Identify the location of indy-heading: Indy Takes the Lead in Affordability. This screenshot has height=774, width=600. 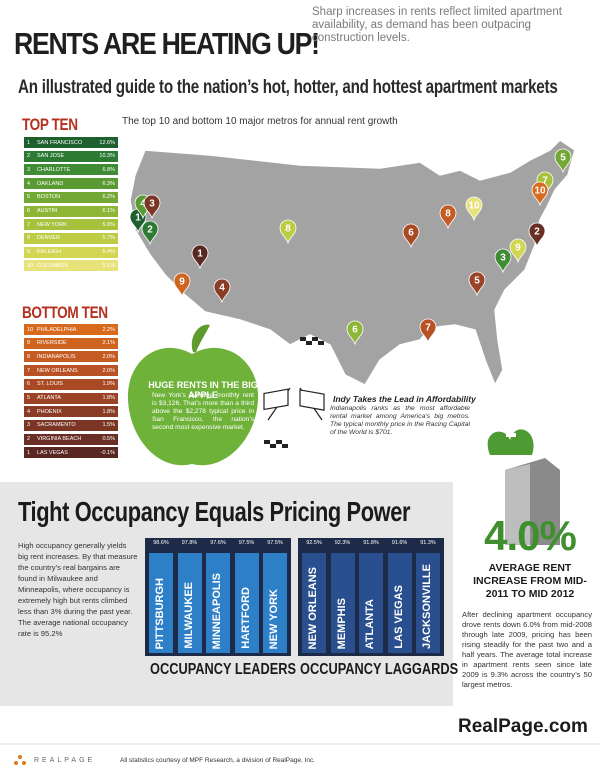
(404, 399).